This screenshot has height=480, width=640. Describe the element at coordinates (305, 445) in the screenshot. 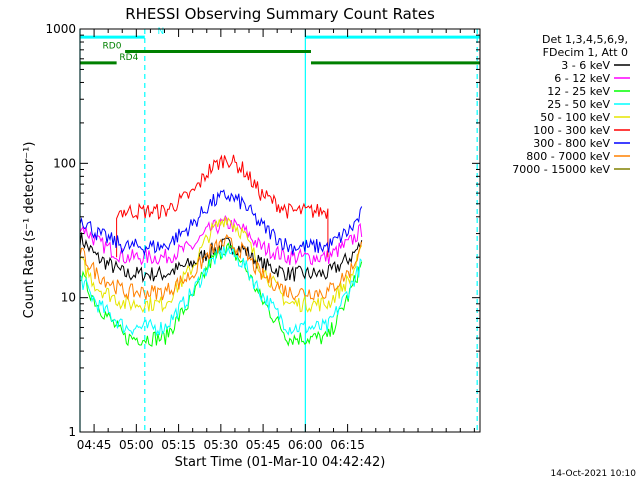

I see `x-tick-label-5: 06:00` at that location.